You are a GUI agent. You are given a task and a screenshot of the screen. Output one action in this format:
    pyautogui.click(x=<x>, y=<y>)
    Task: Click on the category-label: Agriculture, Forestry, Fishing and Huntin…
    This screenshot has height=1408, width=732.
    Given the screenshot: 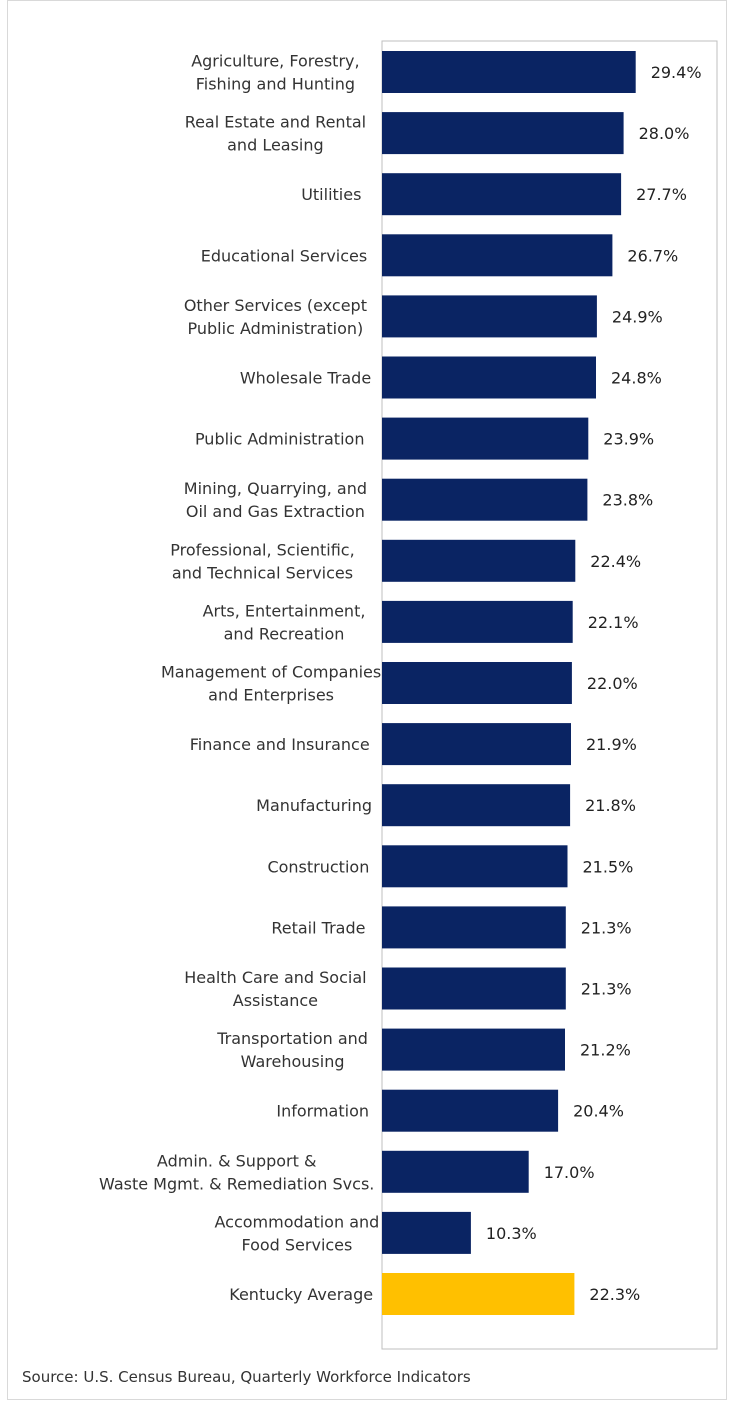 What is the action you would take?
    pyautogui.click(x=275, y=73)
    